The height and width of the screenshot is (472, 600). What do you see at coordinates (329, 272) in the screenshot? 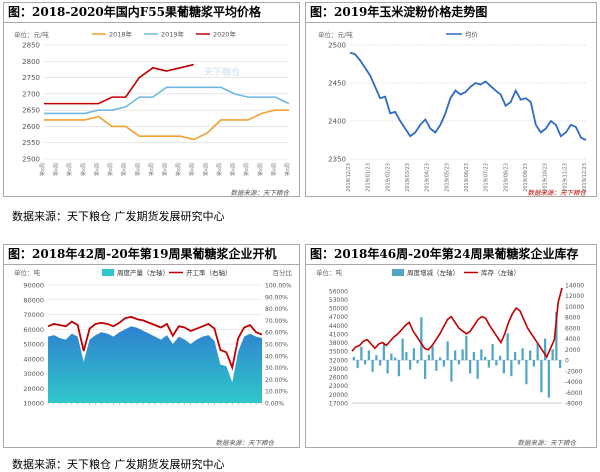
I see `unit-label: 单位：吨` at bounding box center [329, 272].